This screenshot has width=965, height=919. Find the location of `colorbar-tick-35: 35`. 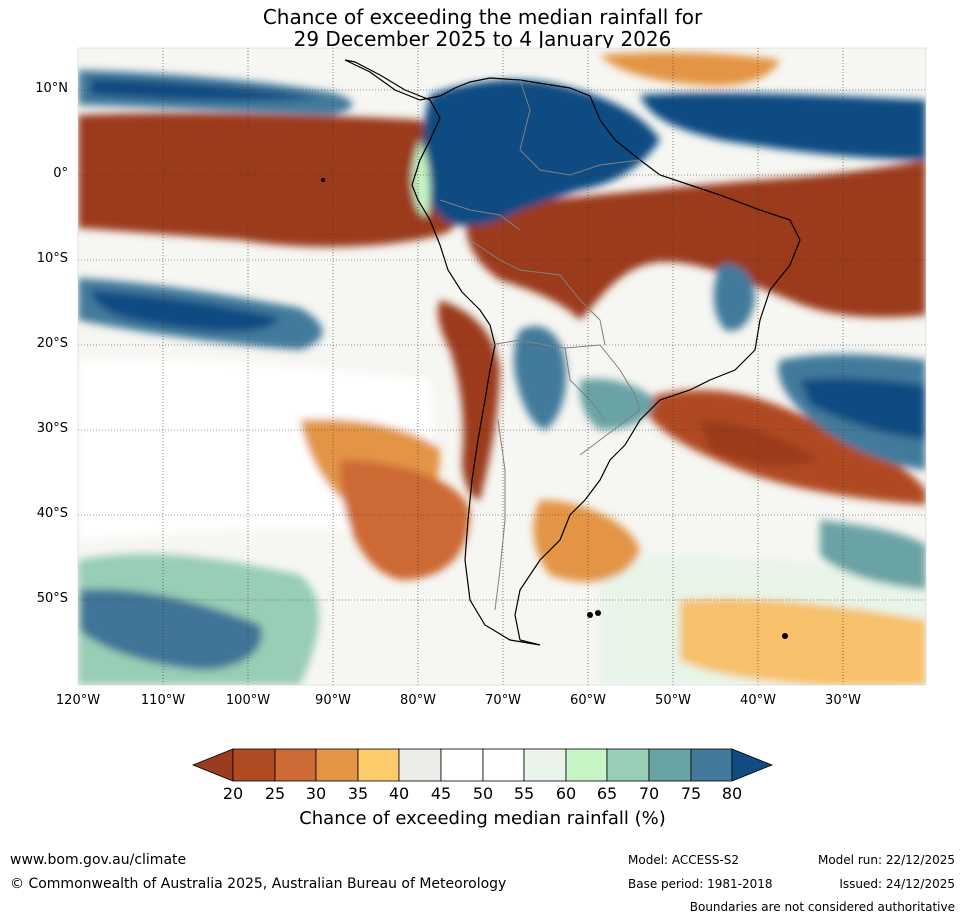

colorbar-tick-35: 35 is located at coordinates (358, 793).